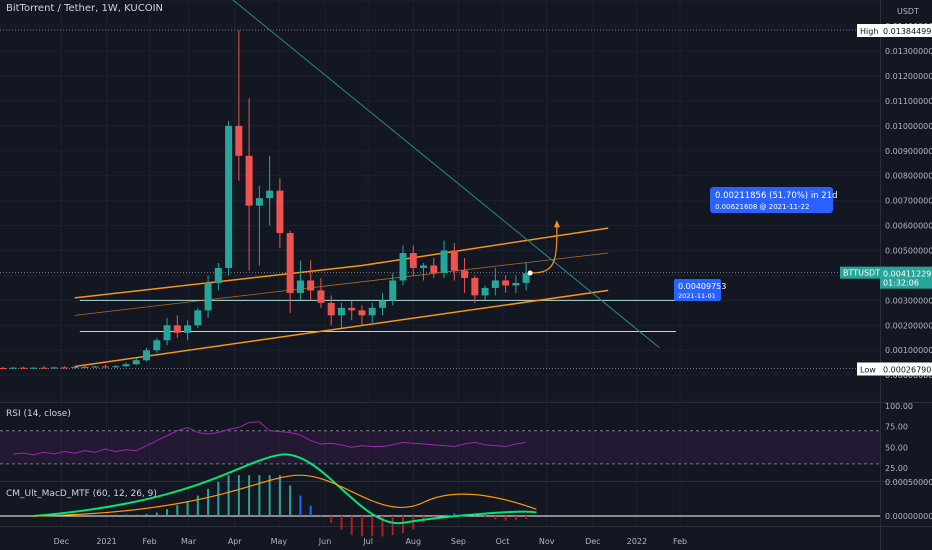 The width and height of the screenshot is (932, 550). What do you see at coordinates (341, 328) in the screenshot?
I see `channel-lower` at bounding box center [341, 328].